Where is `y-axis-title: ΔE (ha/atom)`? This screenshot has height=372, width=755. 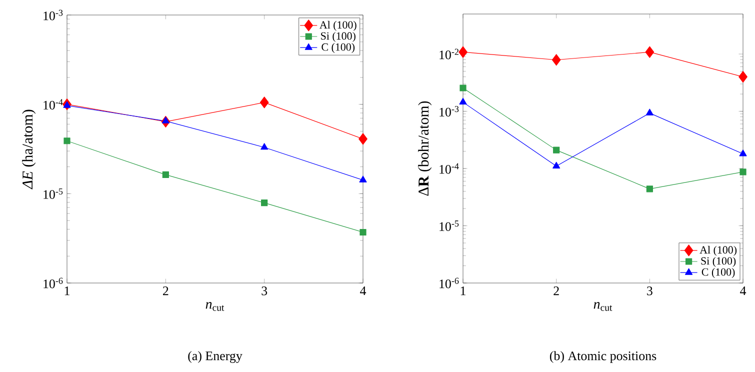
y-axis-title: ΔE (ha/atom) is located at coordinates (29, 150).